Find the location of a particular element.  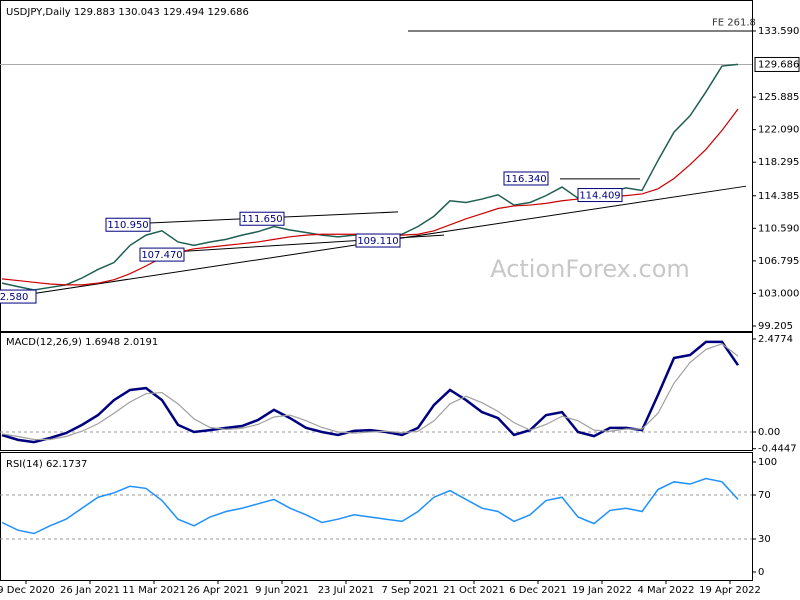

x-tick-label: 23 Jul 2021 is located at coordinates (346, 590).